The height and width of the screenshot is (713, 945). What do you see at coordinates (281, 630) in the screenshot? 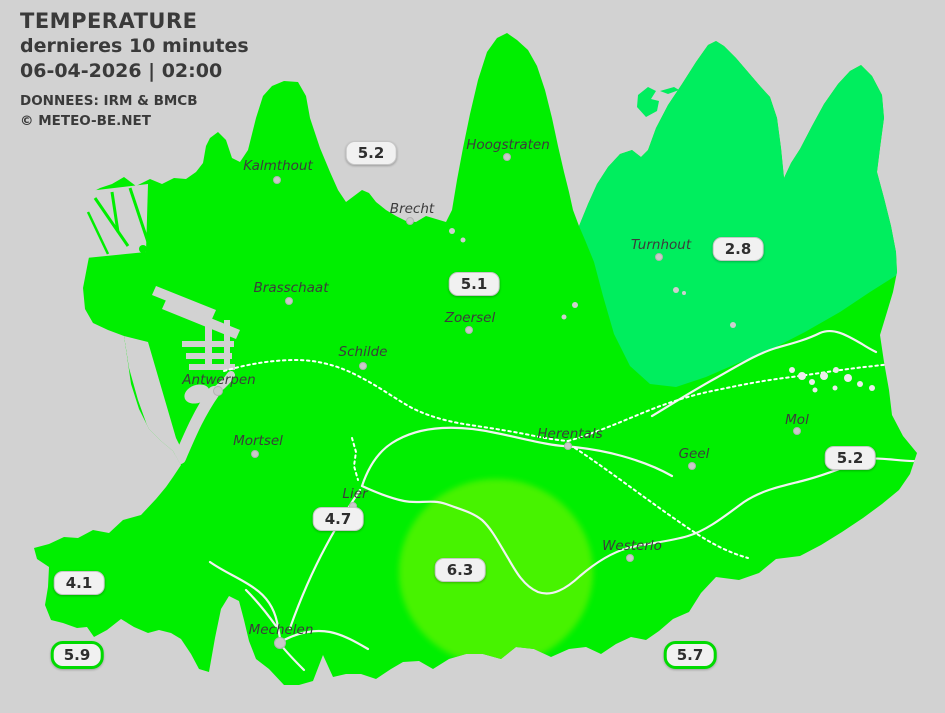
I see `city-label: Mechelen` at bounding box center [281, 630].